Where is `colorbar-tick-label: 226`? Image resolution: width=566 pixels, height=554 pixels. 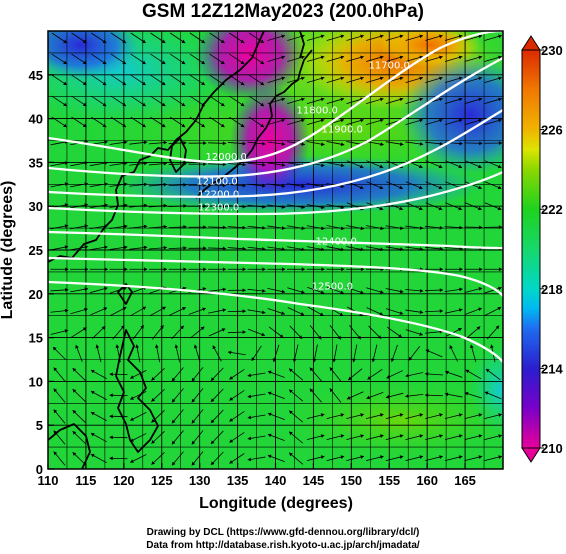 colorbar-tick-label: 226 is located at coordinates (552, 130).